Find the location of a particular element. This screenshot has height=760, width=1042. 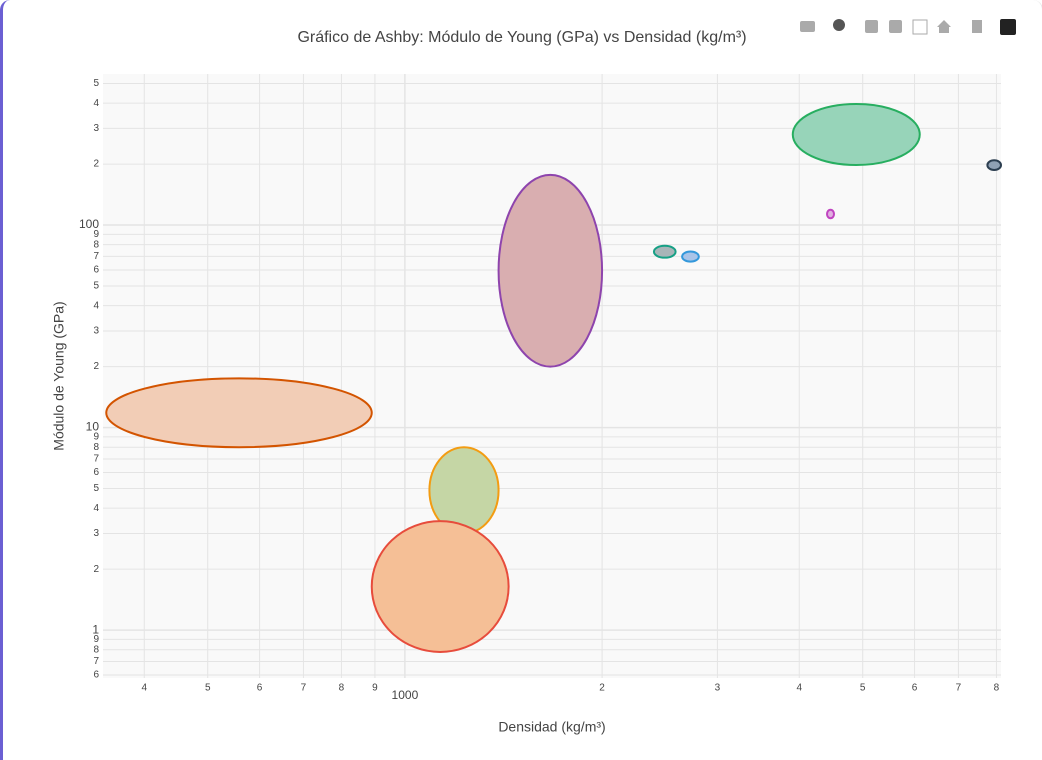

hover-icon is located at coordinates (977, 26).